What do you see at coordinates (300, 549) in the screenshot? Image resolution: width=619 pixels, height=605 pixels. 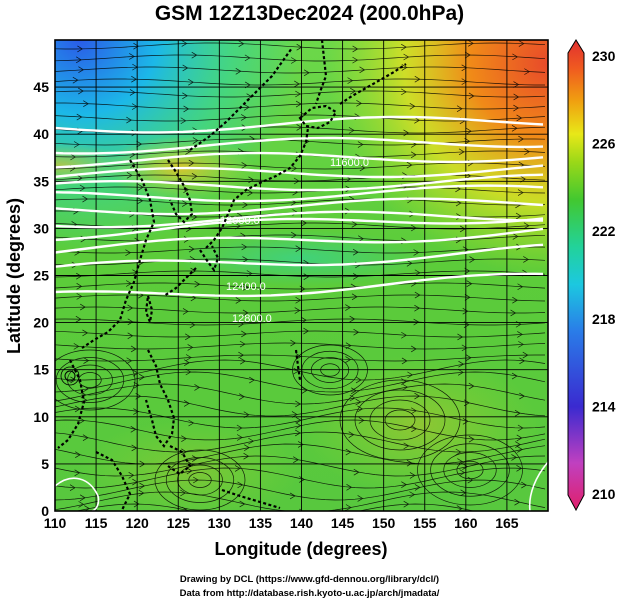 I see `x-axis-label: Longitude (degrees)` at bounding box center [300, 549].